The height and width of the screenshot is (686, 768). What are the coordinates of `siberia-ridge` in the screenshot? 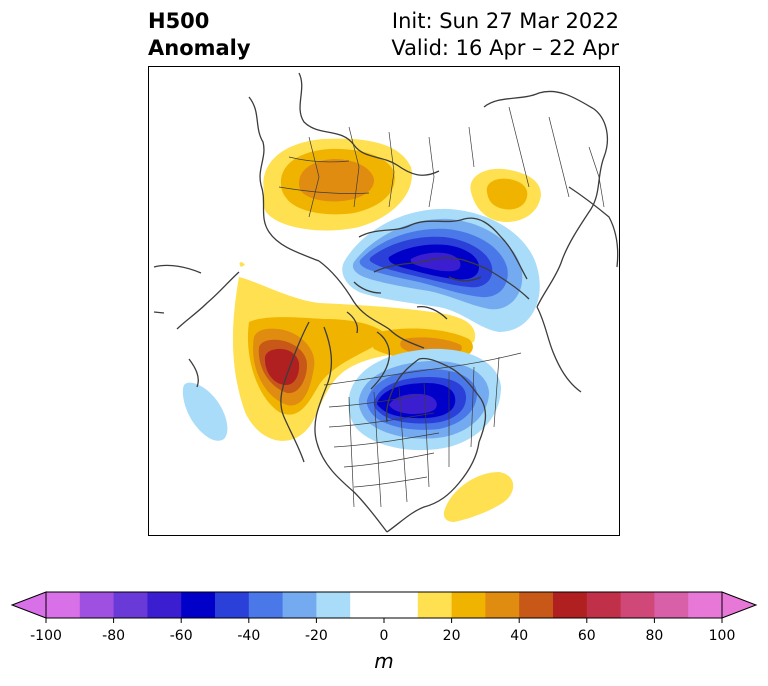 It's located at (337, 184).